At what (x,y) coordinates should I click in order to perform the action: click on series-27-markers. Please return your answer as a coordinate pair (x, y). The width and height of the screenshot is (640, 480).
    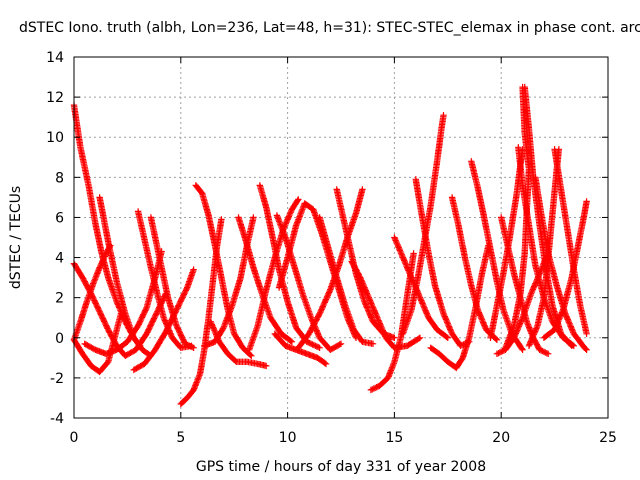
    Looking at the image, I should click on (442, 262).